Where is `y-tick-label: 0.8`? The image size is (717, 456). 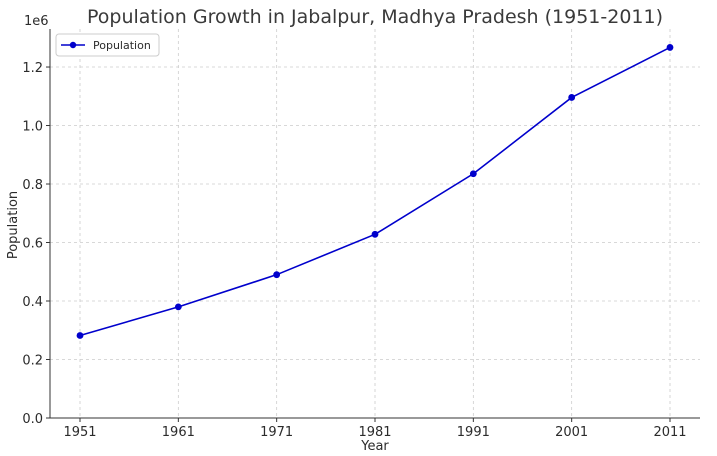 y-tick-label: 0.8 is located at coordinates (32, 185).